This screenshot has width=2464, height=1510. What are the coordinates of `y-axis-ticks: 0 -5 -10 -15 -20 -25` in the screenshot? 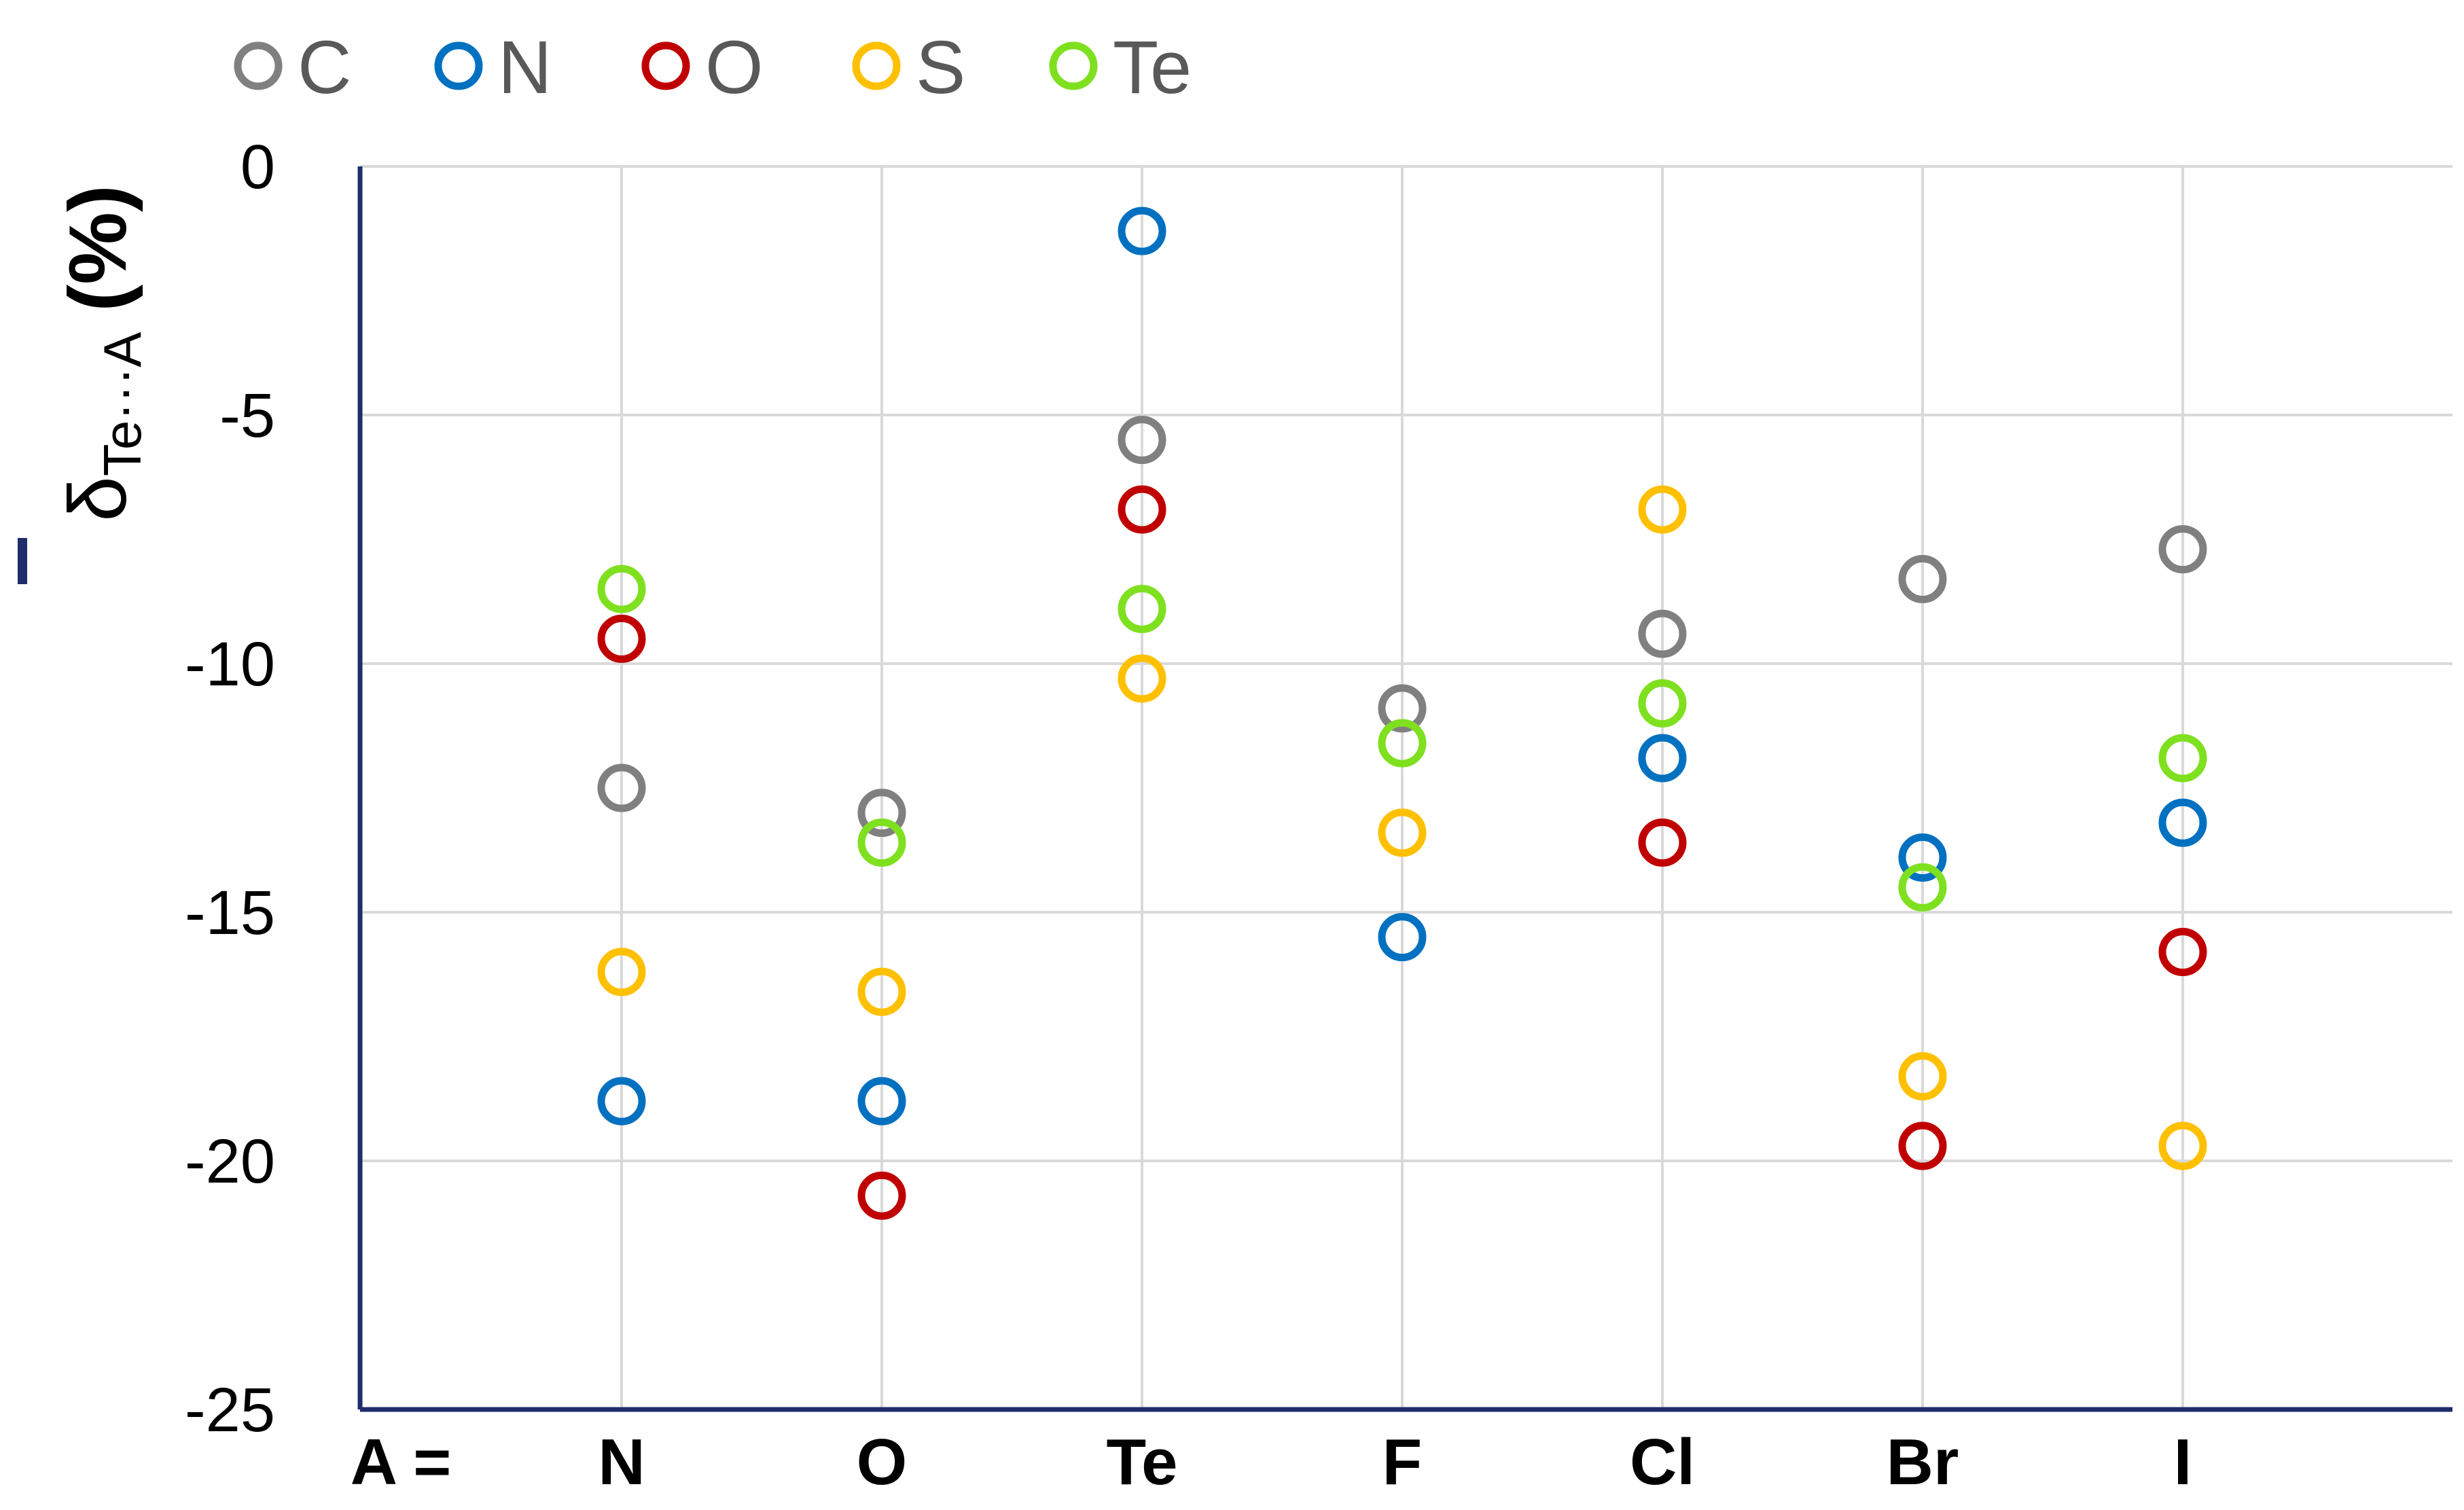 It's located at (230, 788).